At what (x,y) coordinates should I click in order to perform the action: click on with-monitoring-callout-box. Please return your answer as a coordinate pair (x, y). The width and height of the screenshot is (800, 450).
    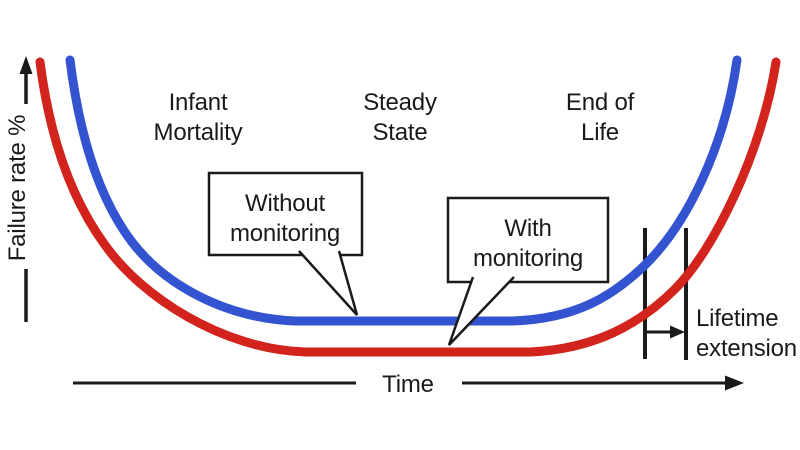
    Looking at the image, I should click on (528, 240).